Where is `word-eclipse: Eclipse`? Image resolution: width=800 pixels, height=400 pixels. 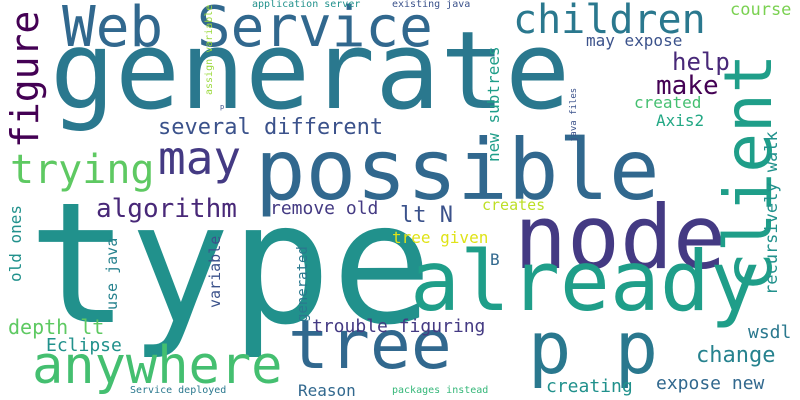
word-eclipse: Eclipse is located at coordinates (84, 345).